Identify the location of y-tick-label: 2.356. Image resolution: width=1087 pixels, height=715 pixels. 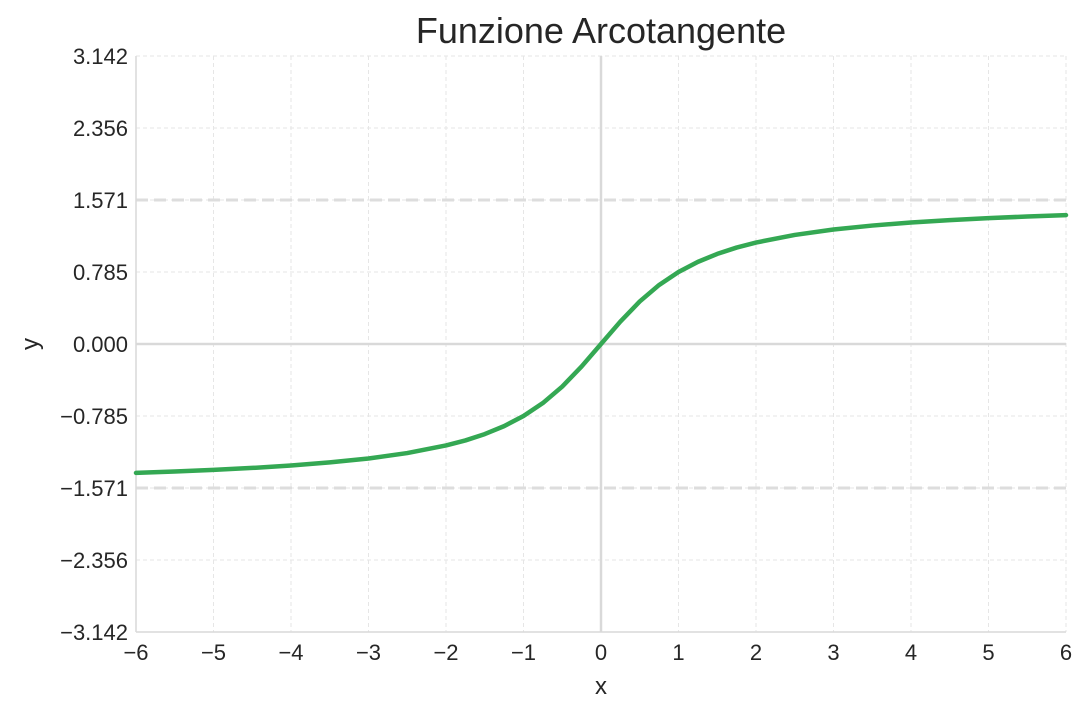
(100, 128).